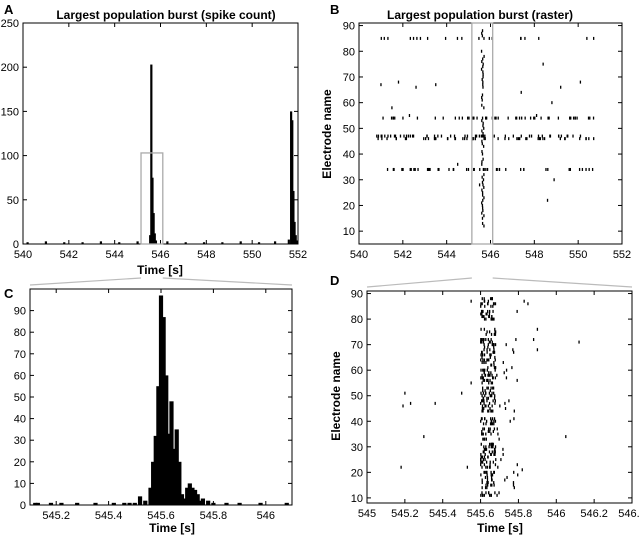 This screenshot has height=537, width=639. What do you see at coordinates (114, 255) in the screenshot?
I see `x-tick-label: 544` at bounding box center [114, 255].